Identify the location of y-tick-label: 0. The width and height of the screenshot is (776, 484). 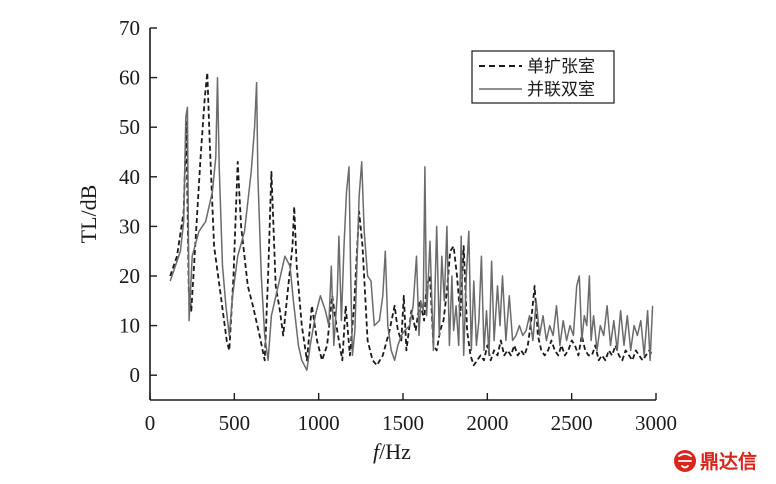
(135, 375).